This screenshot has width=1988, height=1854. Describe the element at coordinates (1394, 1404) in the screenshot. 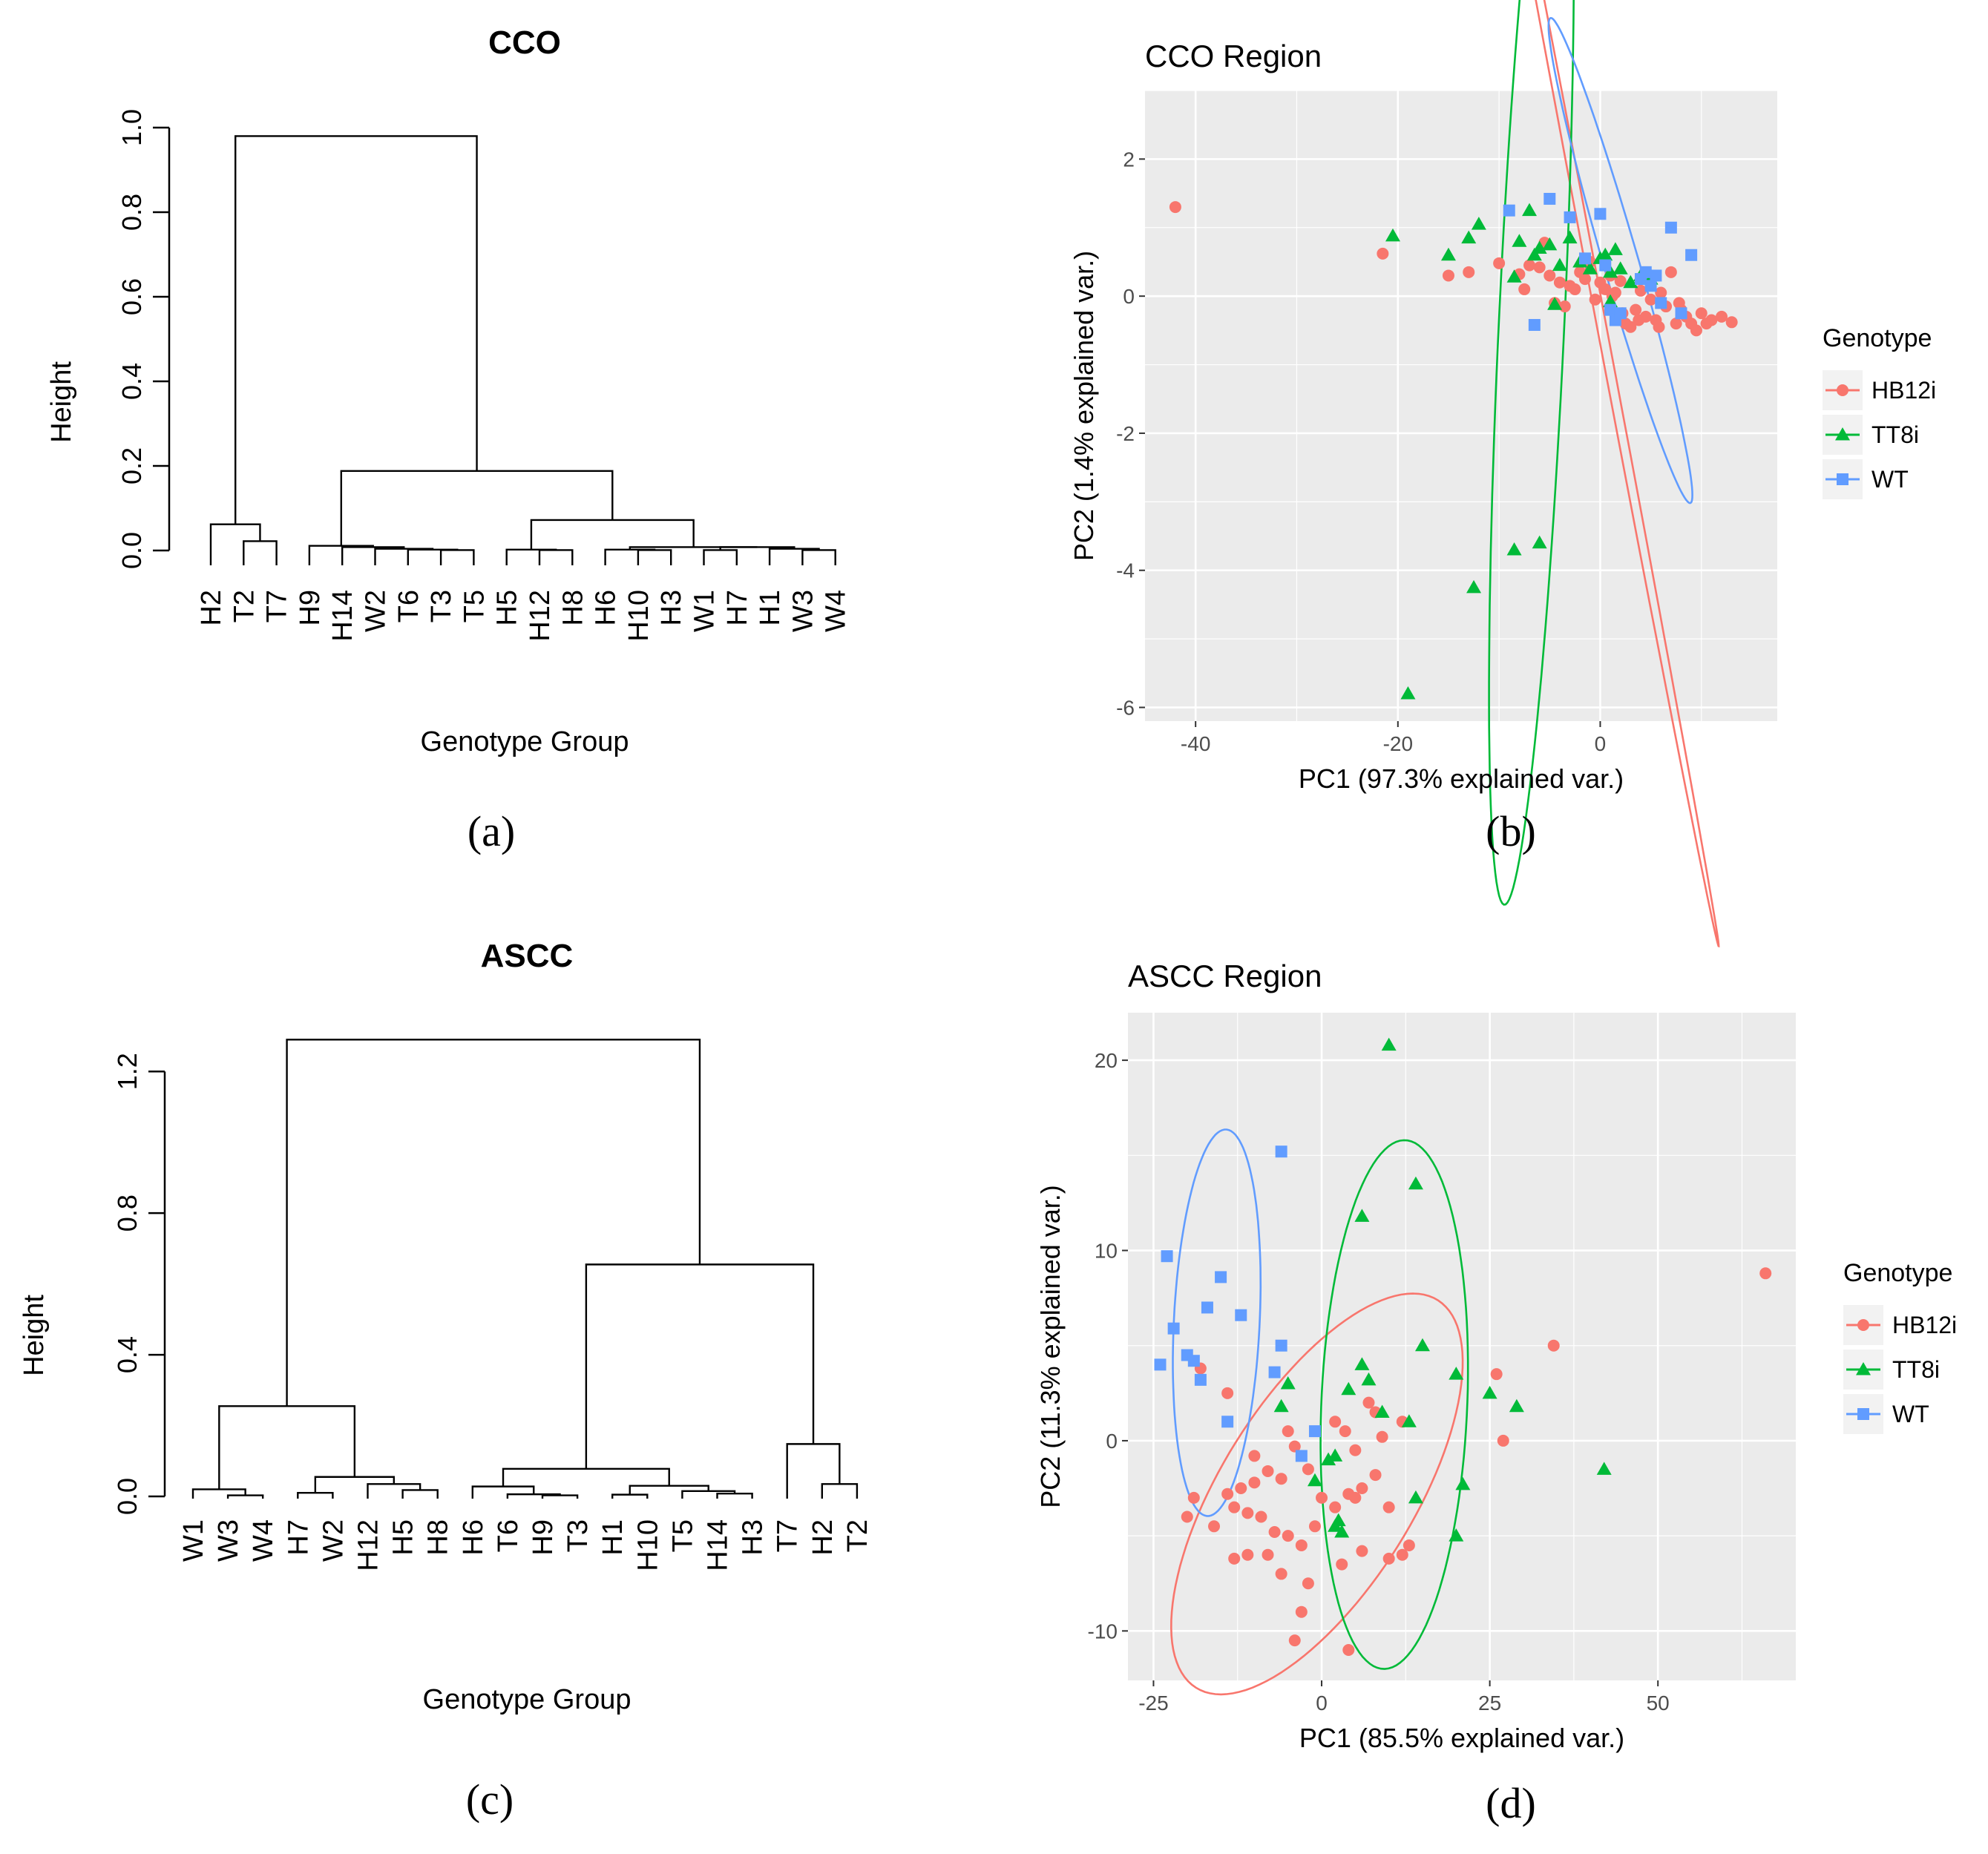

I see `ellipse-tt8i` at that location.